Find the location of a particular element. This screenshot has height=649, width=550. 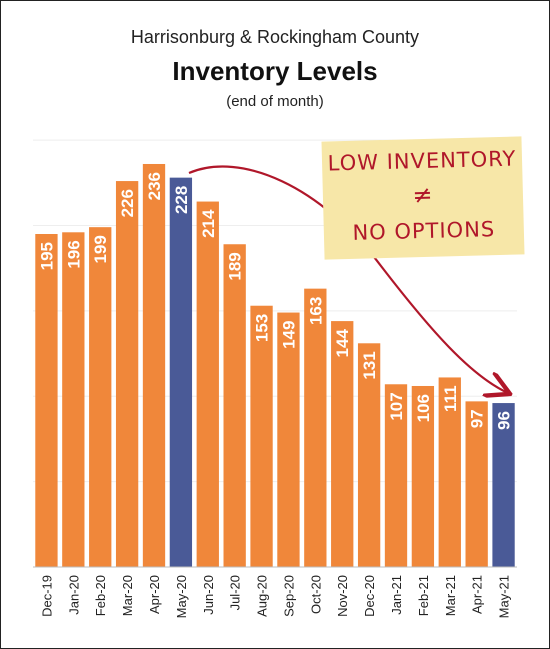

value-label-oct-20: 163 is located at coordinates (315, 311).